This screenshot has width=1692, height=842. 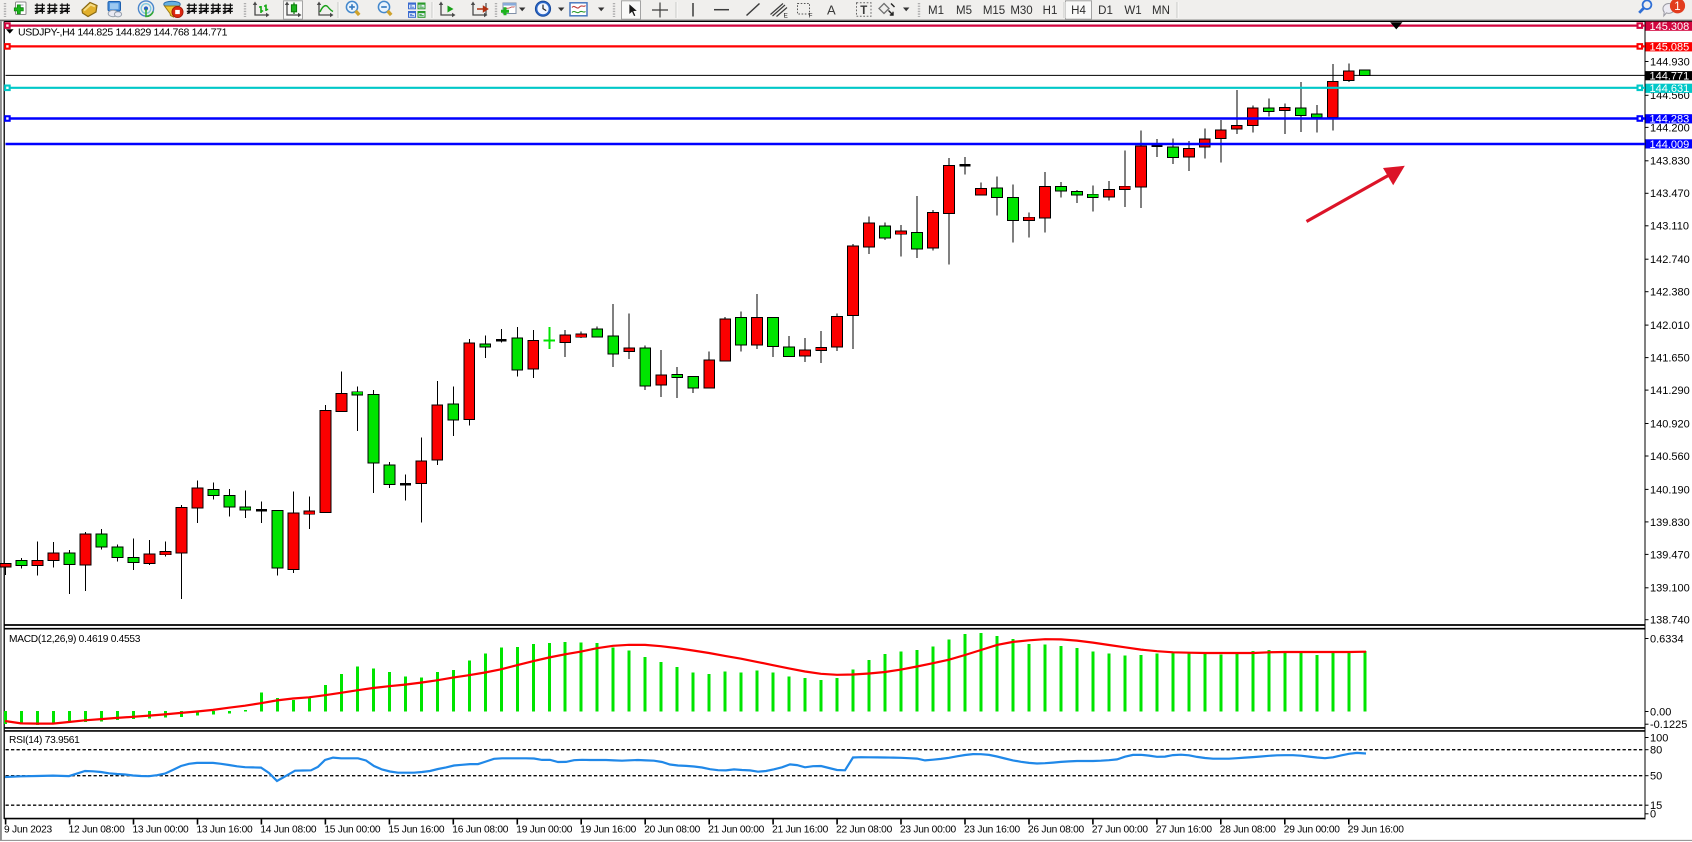 I want to click on svg-text: 142.380, so click(x=1670, y=293).